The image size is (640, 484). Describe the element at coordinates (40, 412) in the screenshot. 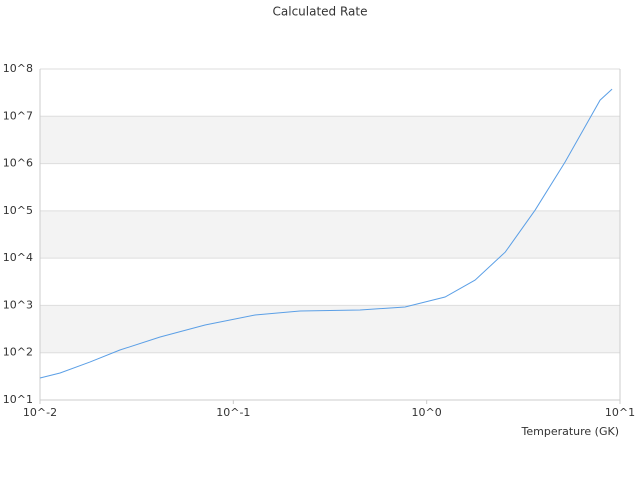

I see `x-tick-label: 10^-2` at that location.